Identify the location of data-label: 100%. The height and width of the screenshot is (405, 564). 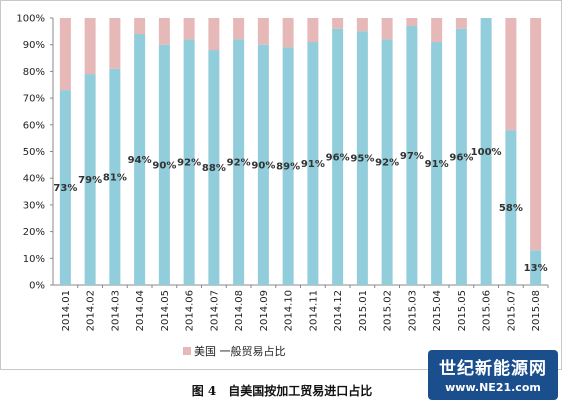
(486, 152).